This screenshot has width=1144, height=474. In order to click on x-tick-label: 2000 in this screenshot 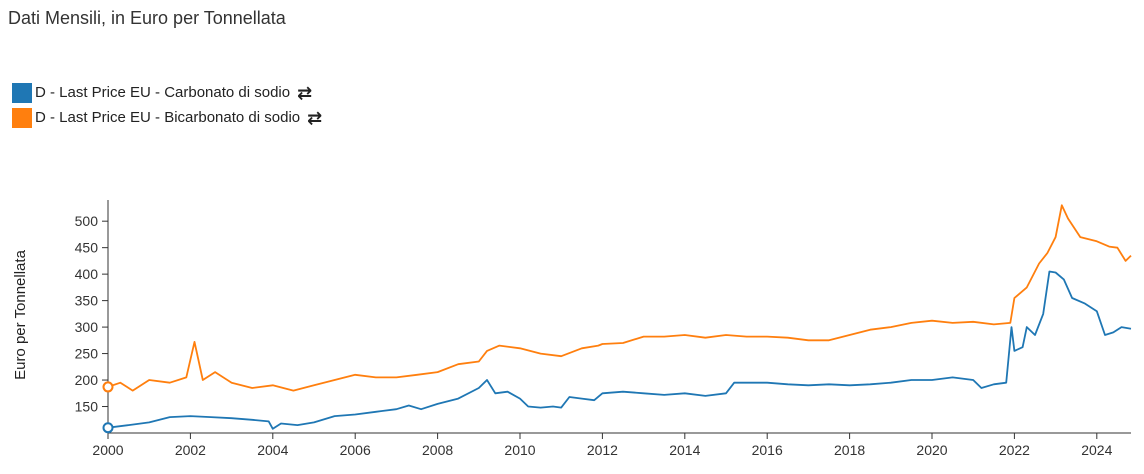, I will do `click(107, 450)`.